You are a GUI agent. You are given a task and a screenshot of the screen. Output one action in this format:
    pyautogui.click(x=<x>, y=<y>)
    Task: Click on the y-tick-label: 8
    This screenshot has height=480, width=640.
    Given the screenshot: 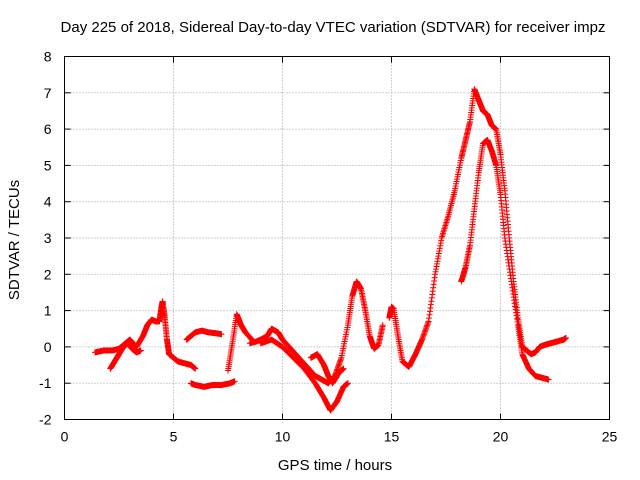 What is the action you would take?
    pyautogui.click(x=48, y=57)
    